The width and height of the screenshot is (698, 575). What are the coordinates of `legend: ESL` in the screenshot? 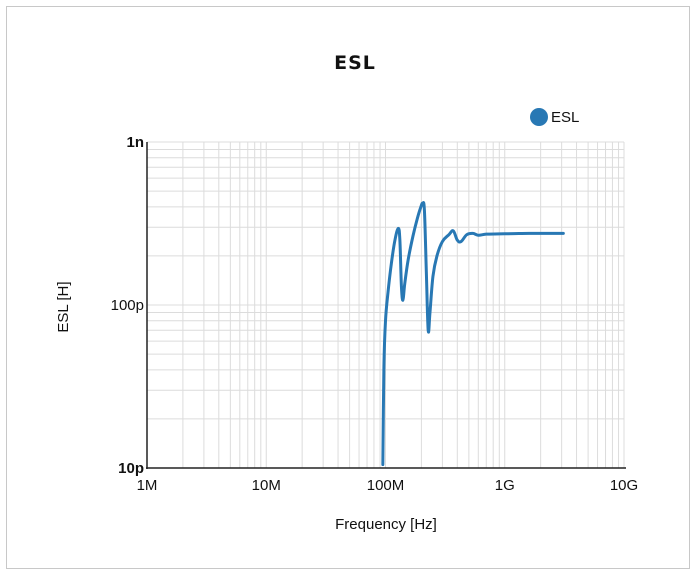 It's located at (554, 117).